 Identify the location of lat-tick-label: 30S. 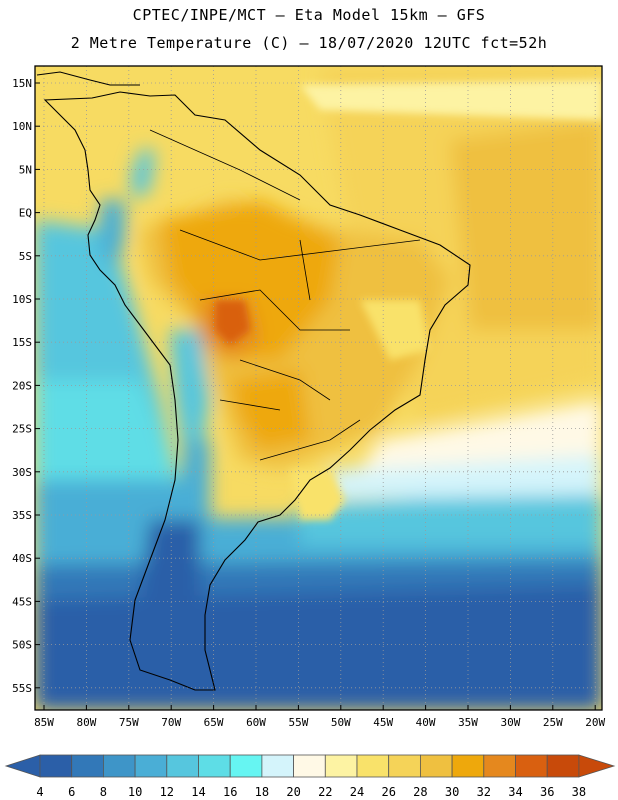
(22, 472).